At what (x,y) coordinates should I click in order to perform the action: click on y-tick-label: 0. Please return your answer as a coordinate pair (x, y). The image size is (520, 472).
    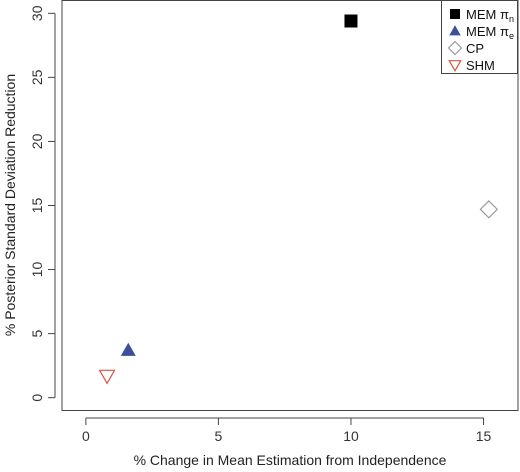
    Looking at the image, I should click on (37, 398).